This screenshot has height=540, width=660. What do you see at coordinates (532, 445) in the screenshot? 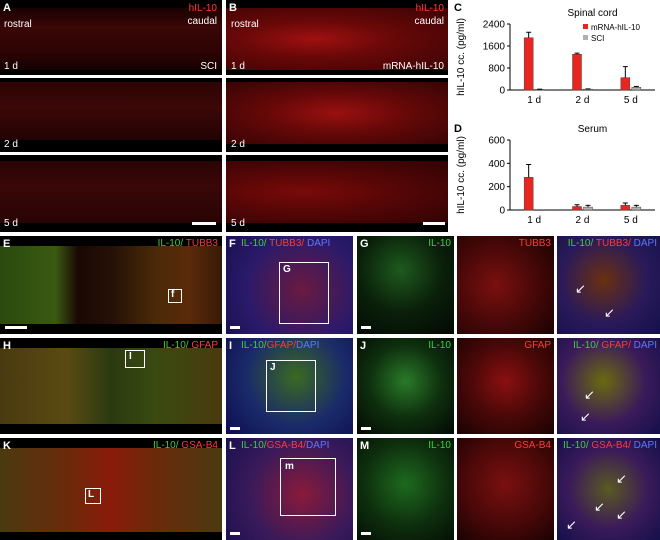
I see `channel-label-gsab4: GSA-B4` at bounding box center [532, 445].